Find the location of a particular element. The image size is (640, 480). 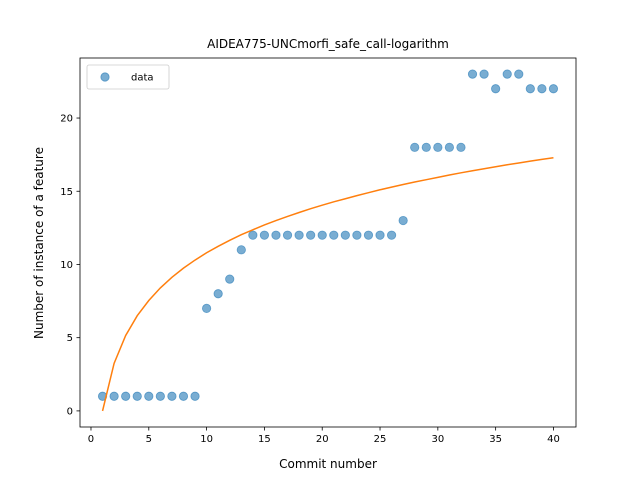

x-axis-label: Commit number is located at coordinates (328, 464).